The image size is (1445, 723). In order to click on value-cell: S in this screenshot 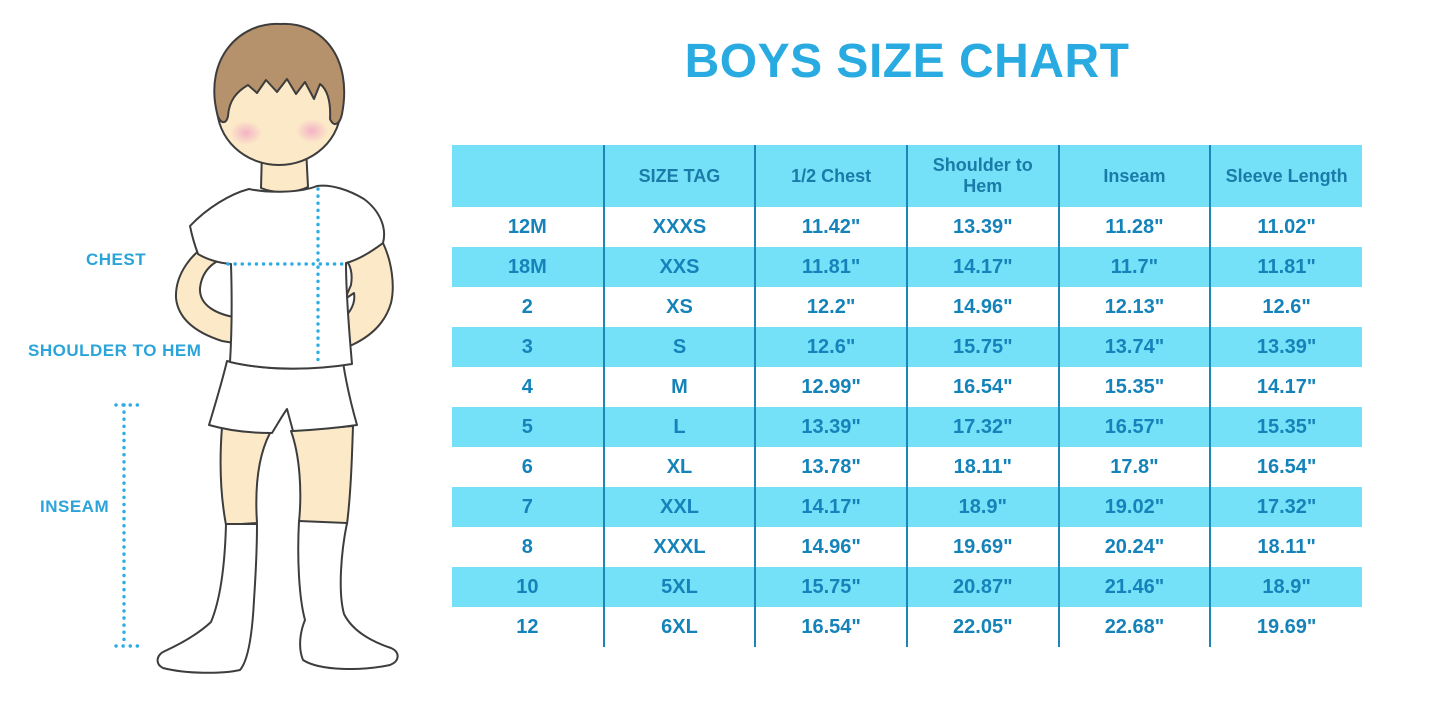, I will do `click(679, 347)`.